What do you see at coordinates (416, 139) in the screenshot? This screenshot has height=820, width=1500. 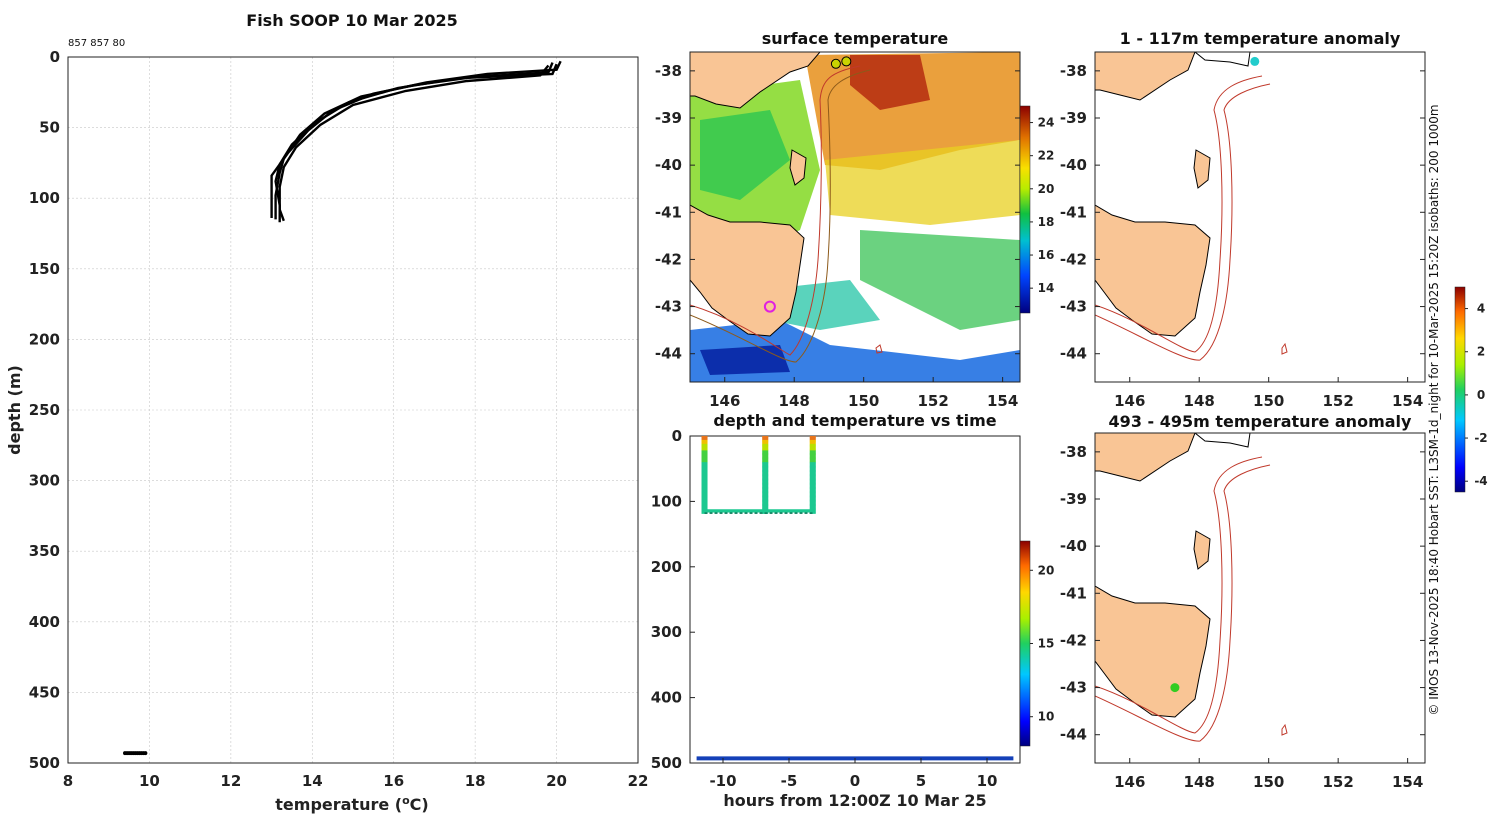 I see `profile-series-line` at bounding box center [416, 139].